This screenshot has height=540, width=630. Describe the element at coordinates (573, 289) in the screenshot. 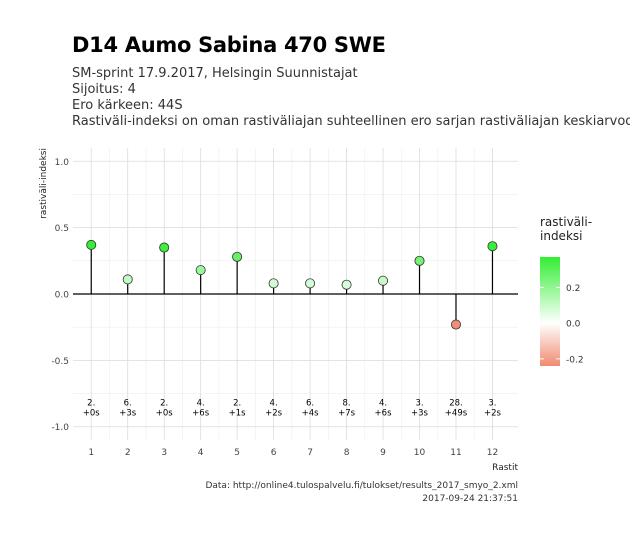

I see `legend-tick-label: 0.2` at that location.